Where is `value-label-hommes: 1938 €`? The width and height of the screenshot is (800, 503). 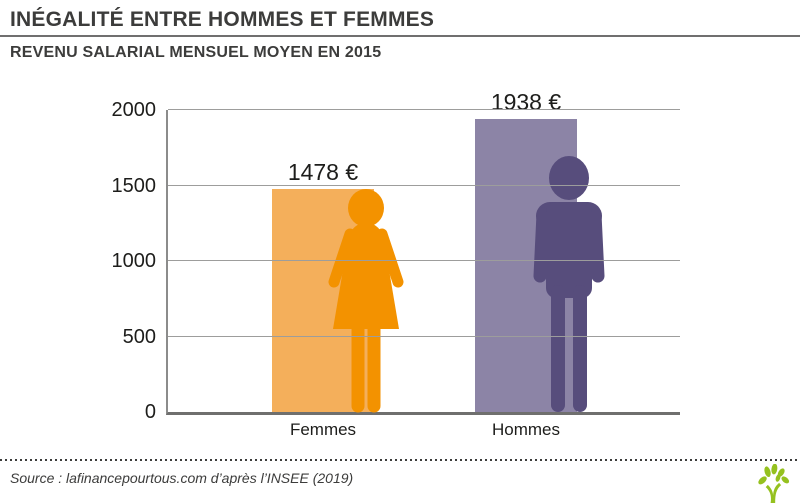
value-label-hommes: 1938 € is located at coordinates (526, 102).